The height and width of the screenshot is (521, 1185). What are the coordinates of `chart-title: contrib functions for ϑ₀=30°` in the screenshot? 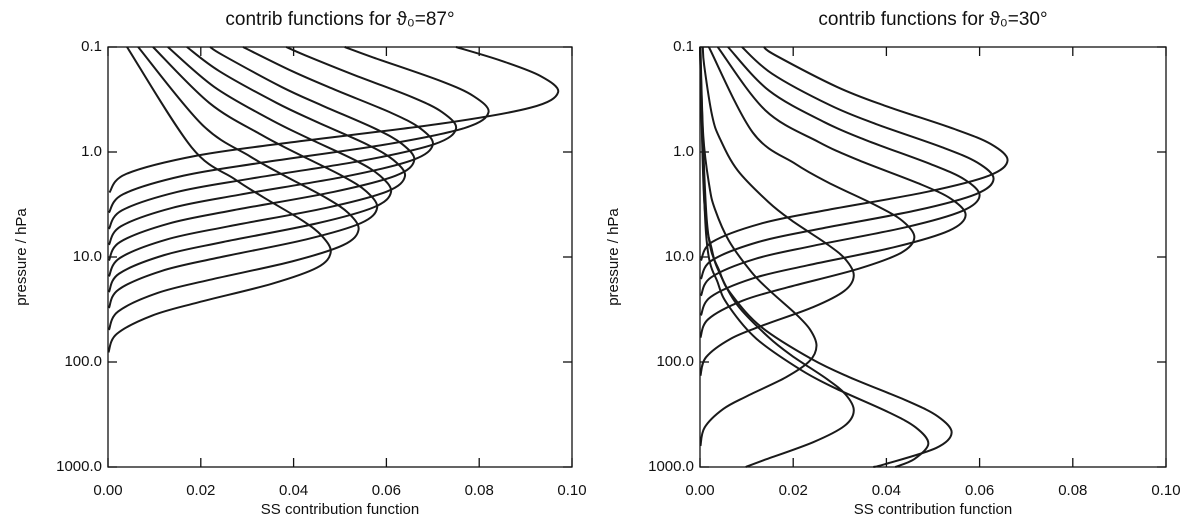 It's located at (932, 19).